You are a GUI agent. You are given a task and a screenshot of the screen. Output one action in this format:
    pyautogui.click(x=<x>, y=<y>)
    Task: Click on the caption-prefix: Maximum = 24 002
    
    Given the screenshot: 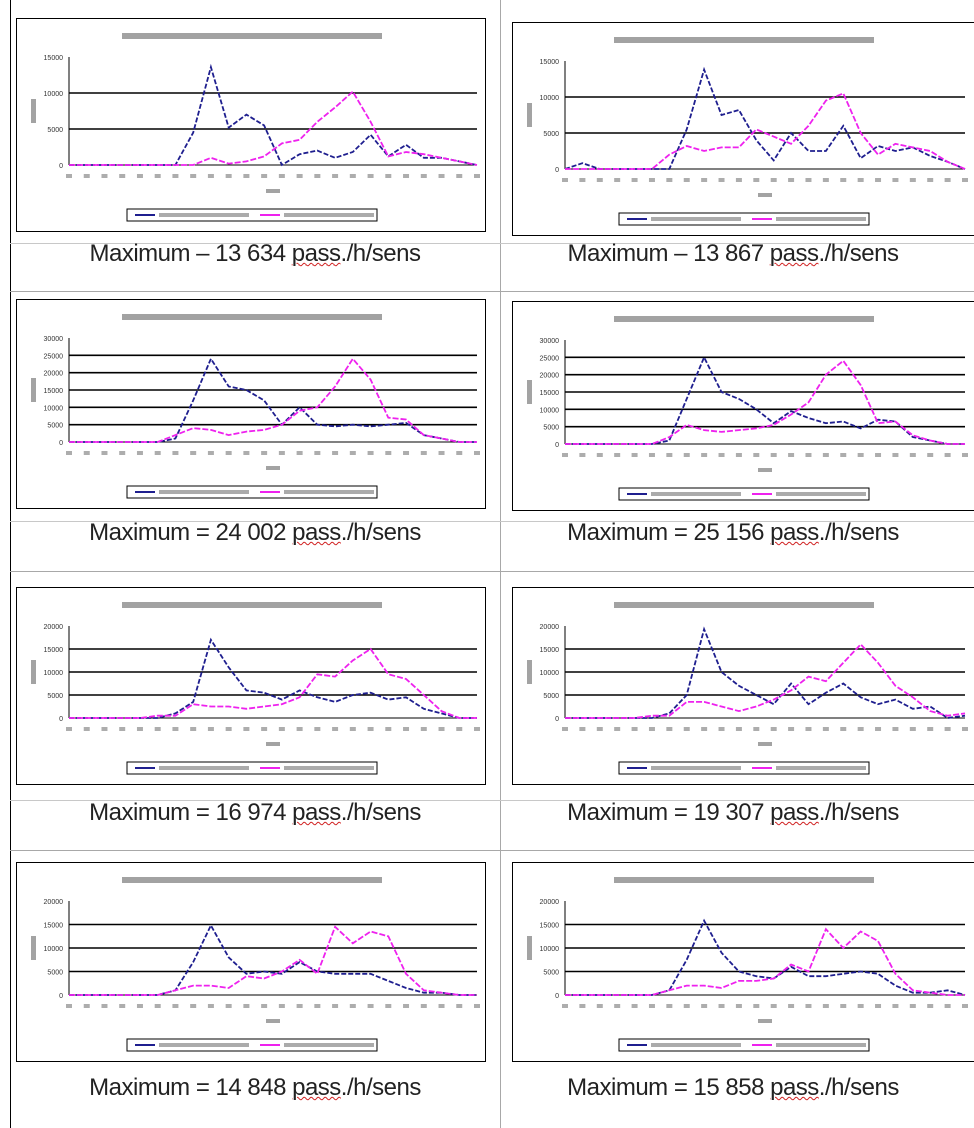 What is the action you would take?
    pyautogui.click(x=191, y=532)
    